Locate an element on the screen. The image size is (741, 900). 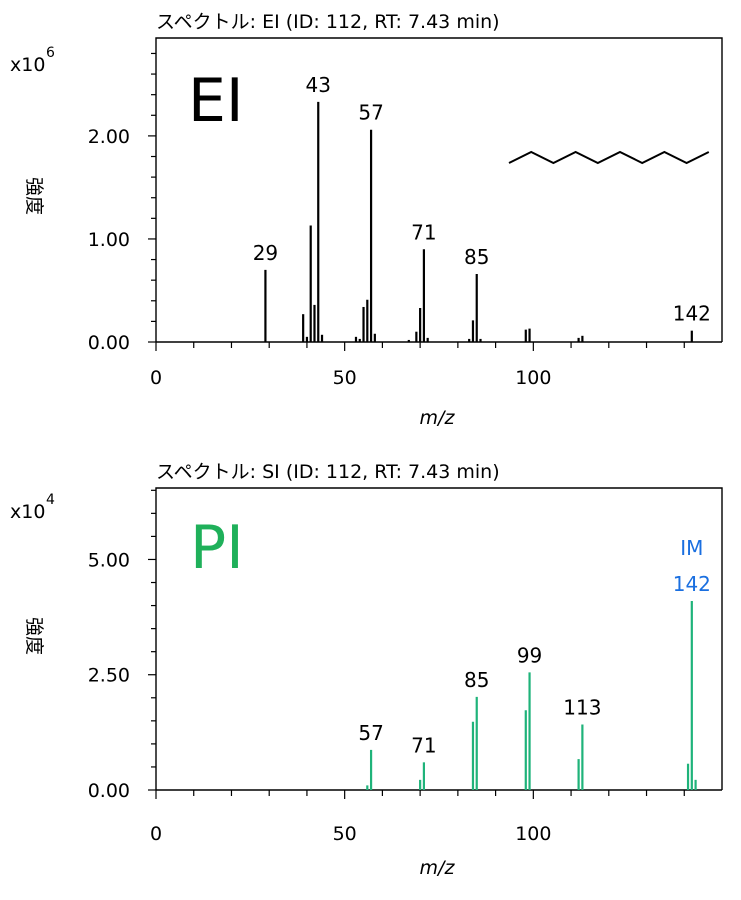
peak-label-99: 99 is located at coordinates (529, 655).